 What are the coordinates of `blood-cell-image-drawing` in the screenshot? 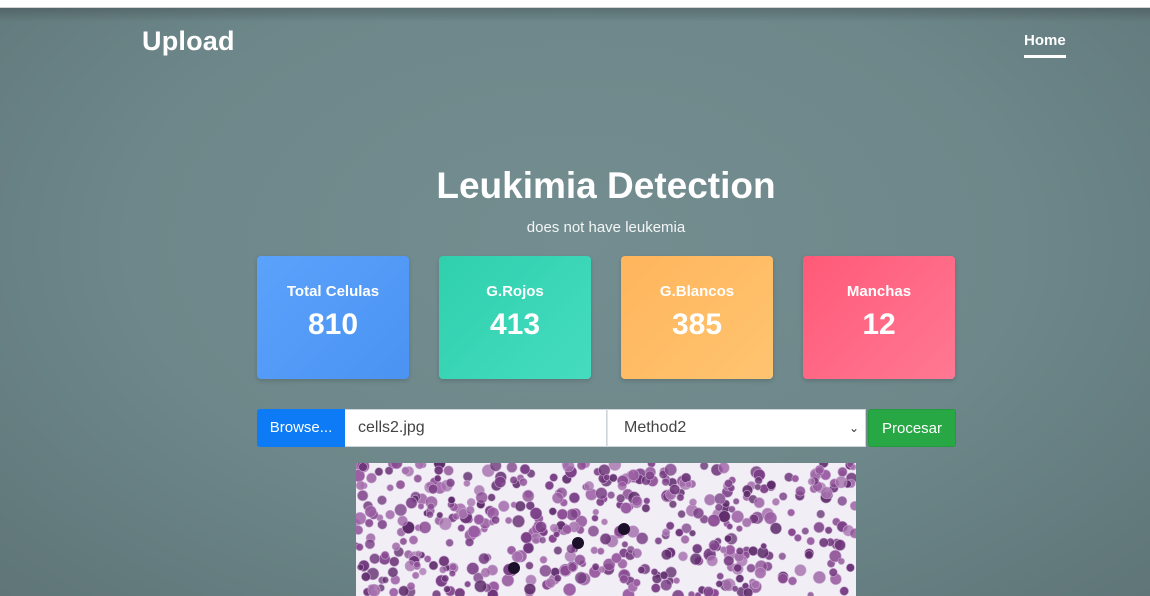 It's located at (606, 529).